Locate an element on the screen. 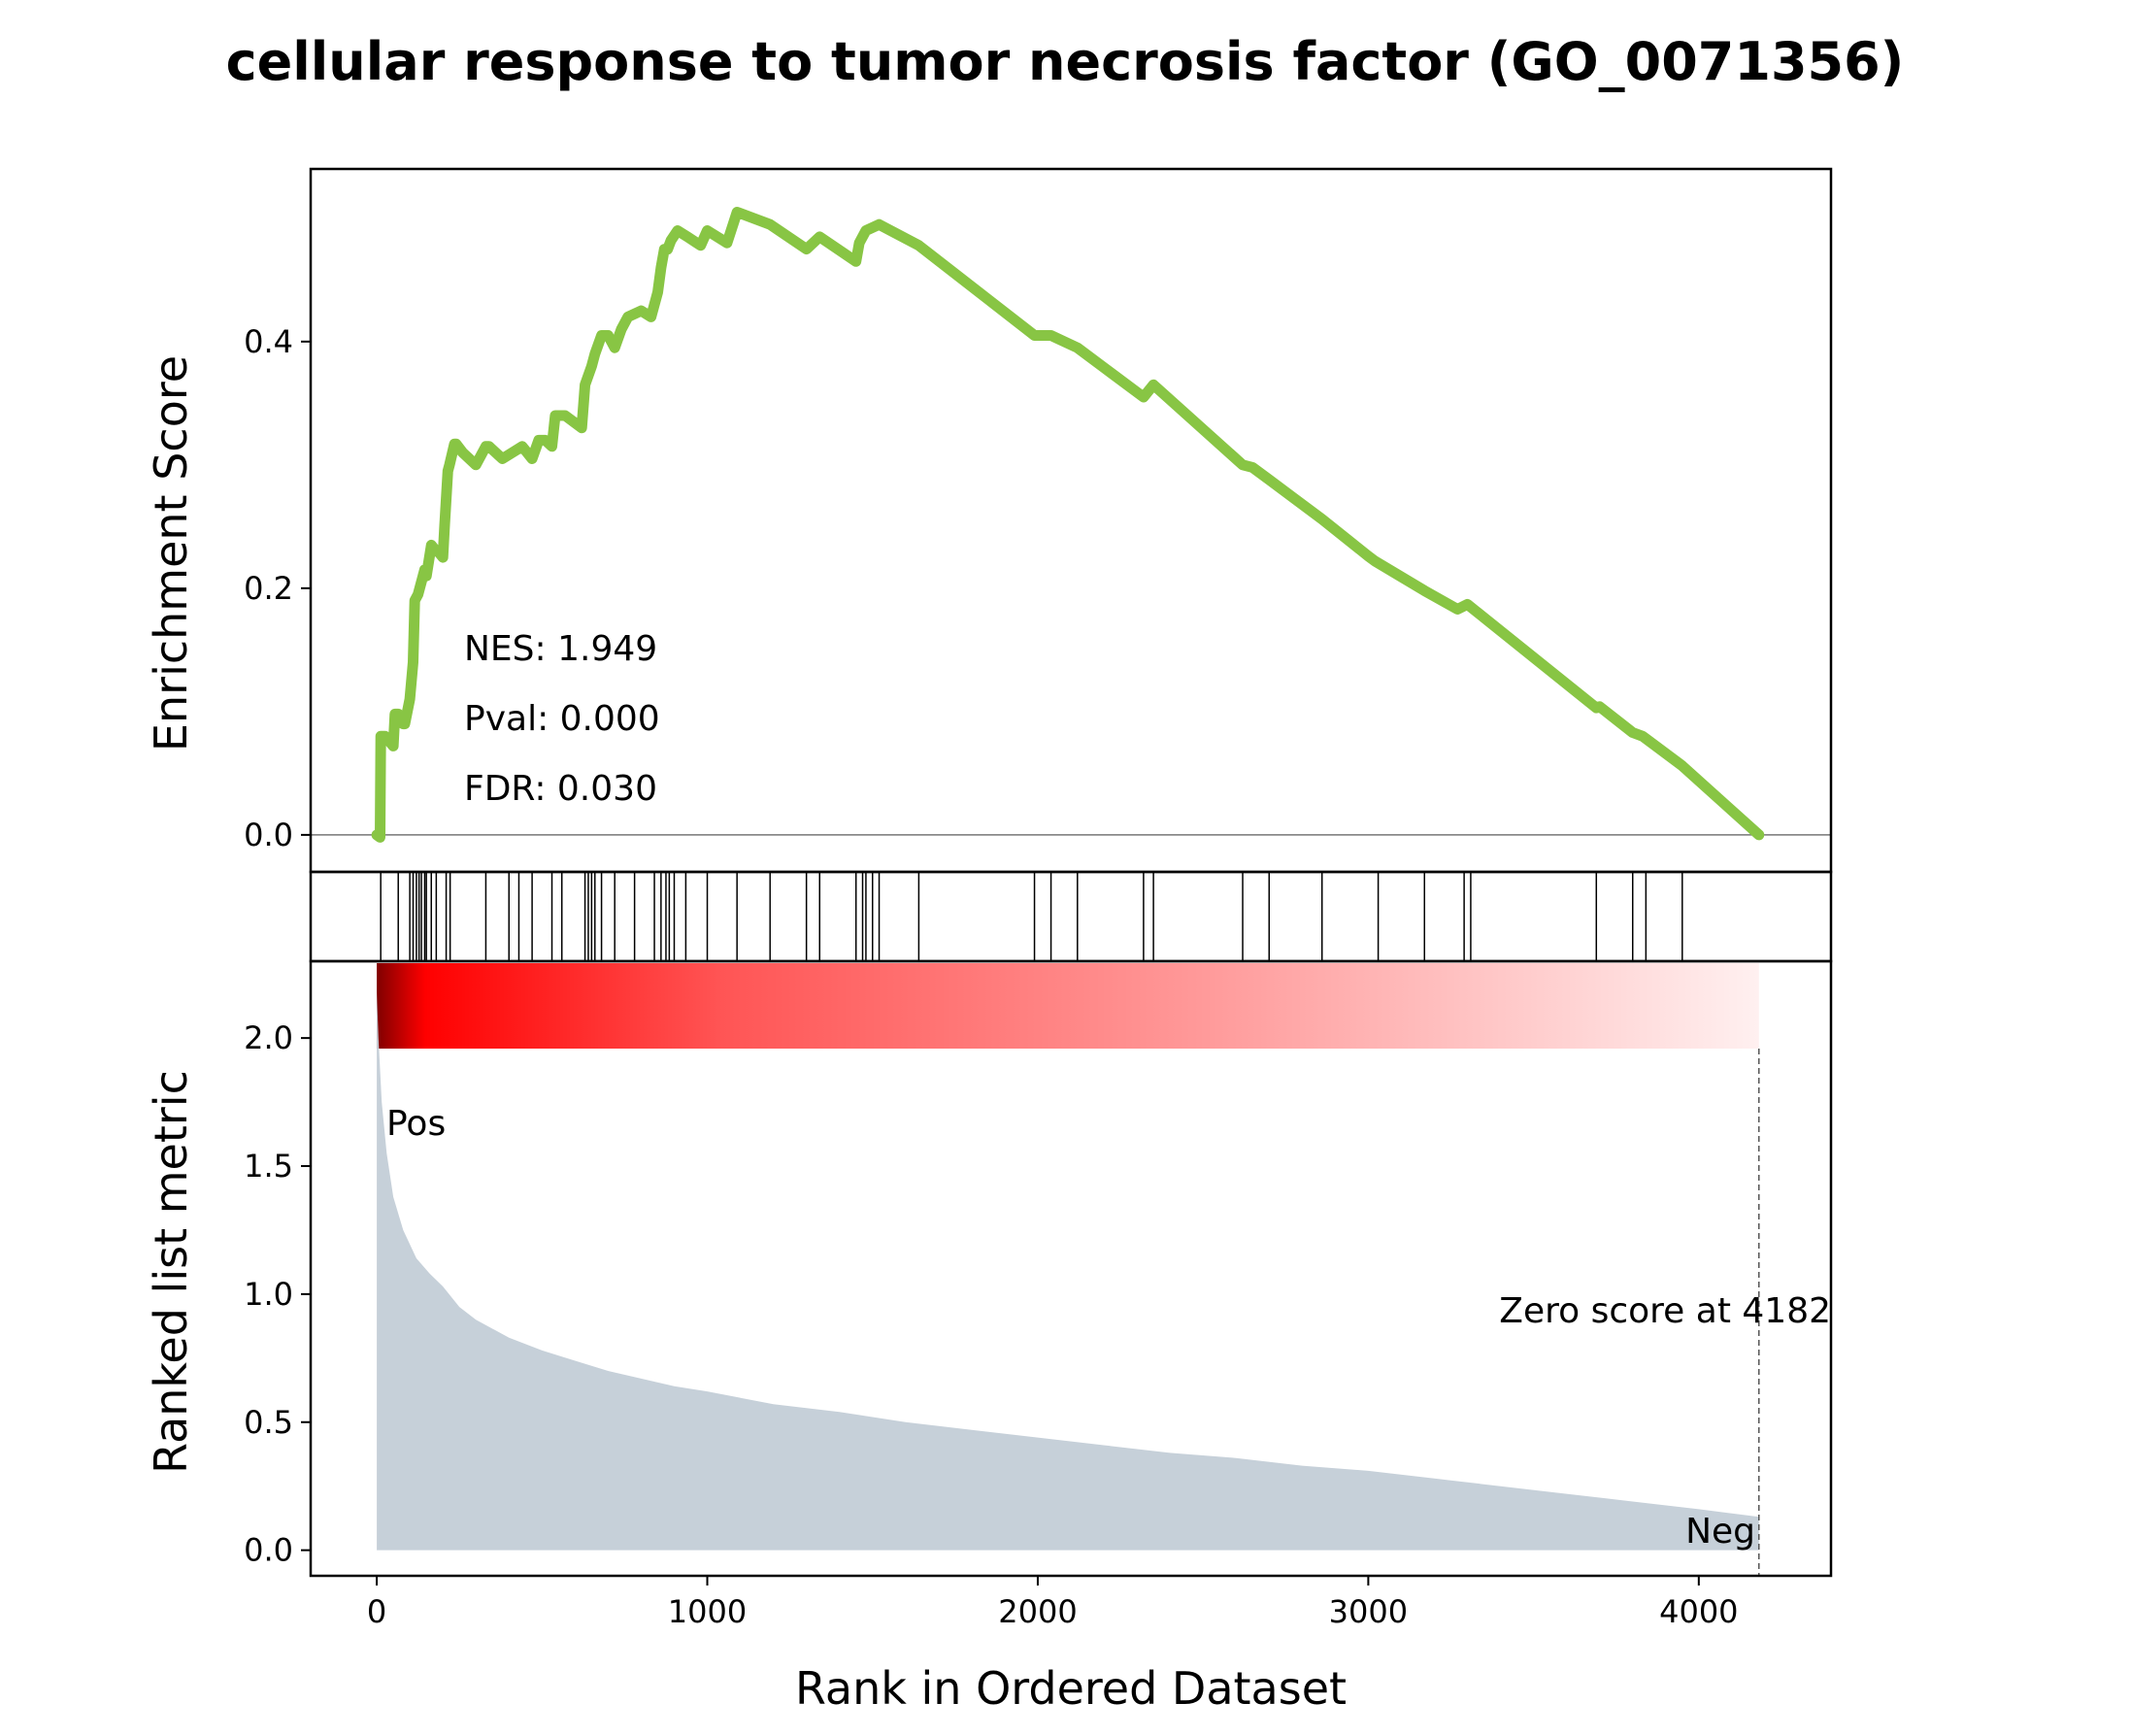  ranked-metric-axis-label: Ranked list metric is located at coordinates (171, 1272).